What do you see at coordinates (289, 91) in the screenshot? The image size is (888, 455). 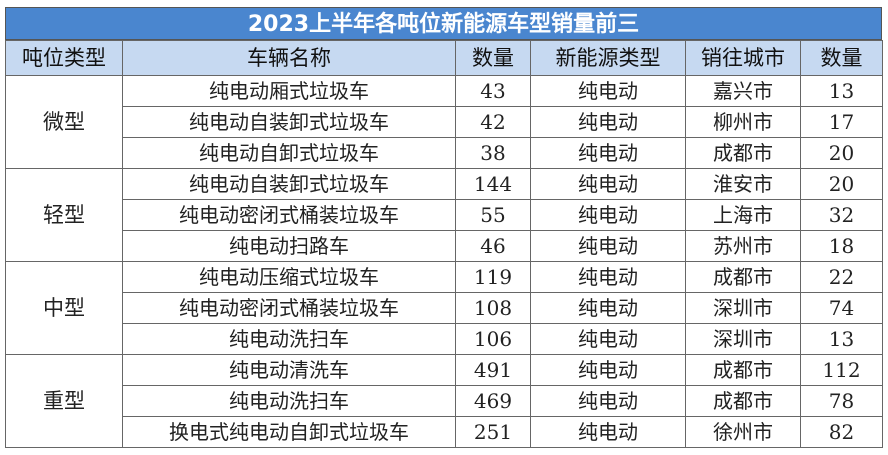 I see `vehicle-name-cell: 纯电动厢式垃圾车` at bounding box center [289, 91].